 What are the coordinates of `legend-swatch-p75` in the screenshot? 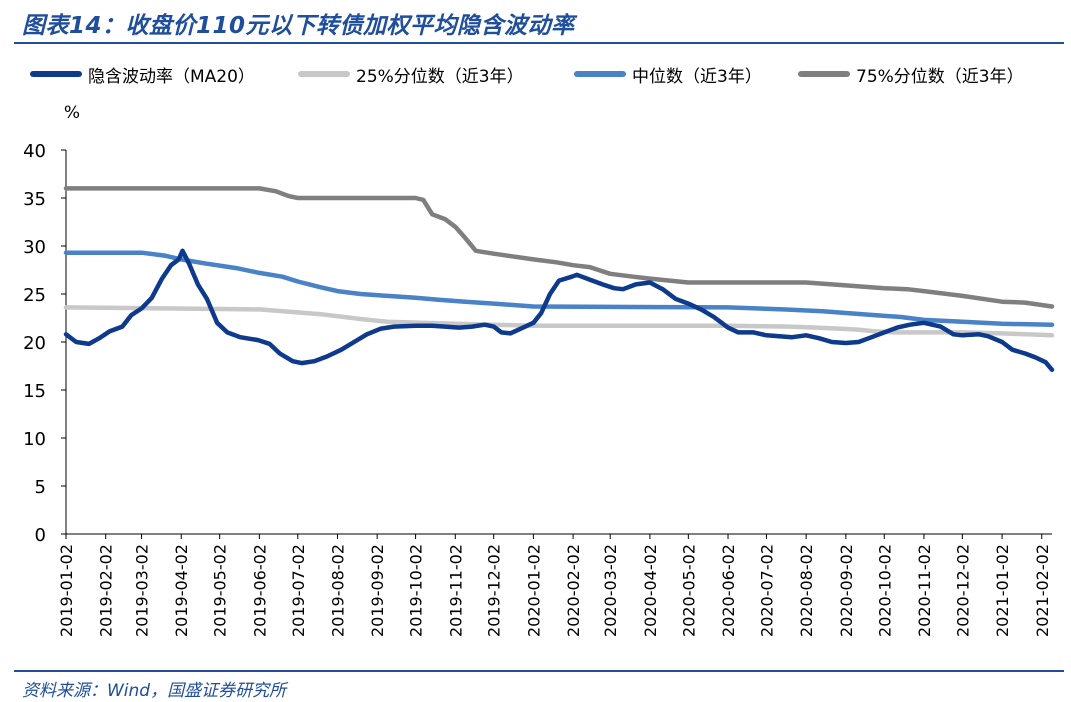 It's located at (824, 74).